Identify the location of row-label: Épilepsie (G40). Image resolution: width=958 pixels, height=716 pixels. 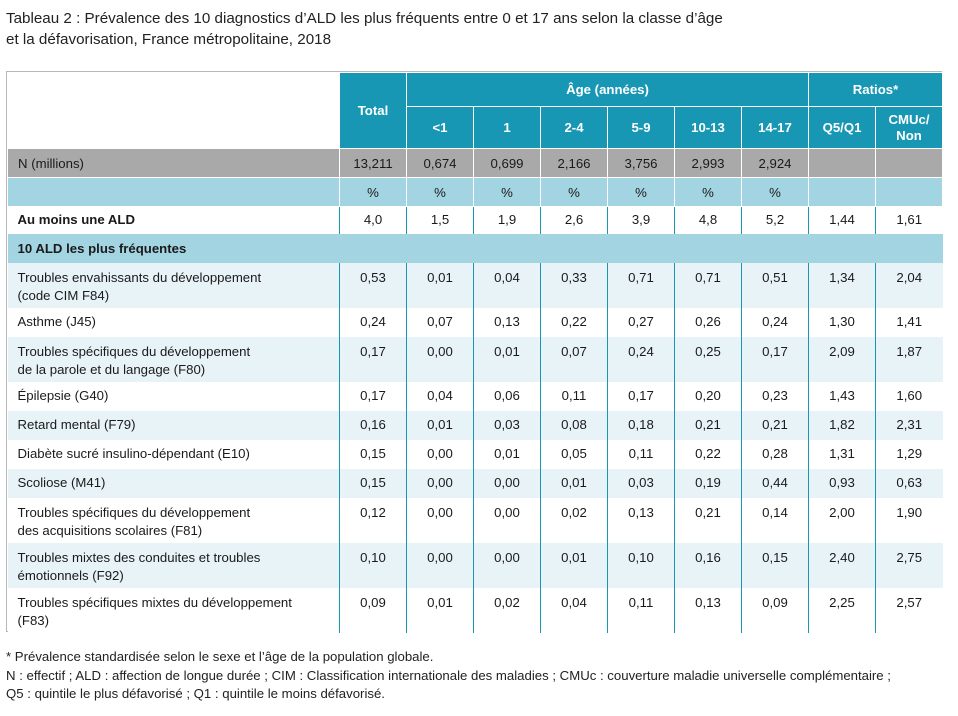
(173, 396).